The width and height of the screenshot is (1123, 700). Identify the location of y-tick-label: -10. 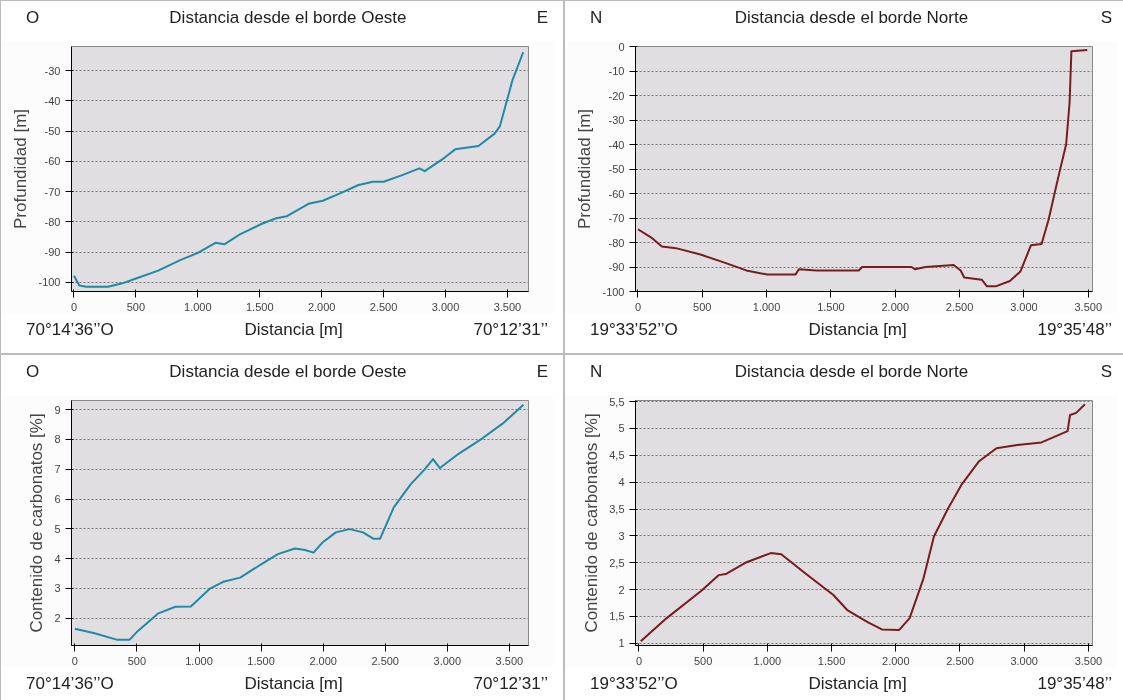
(616, 71).